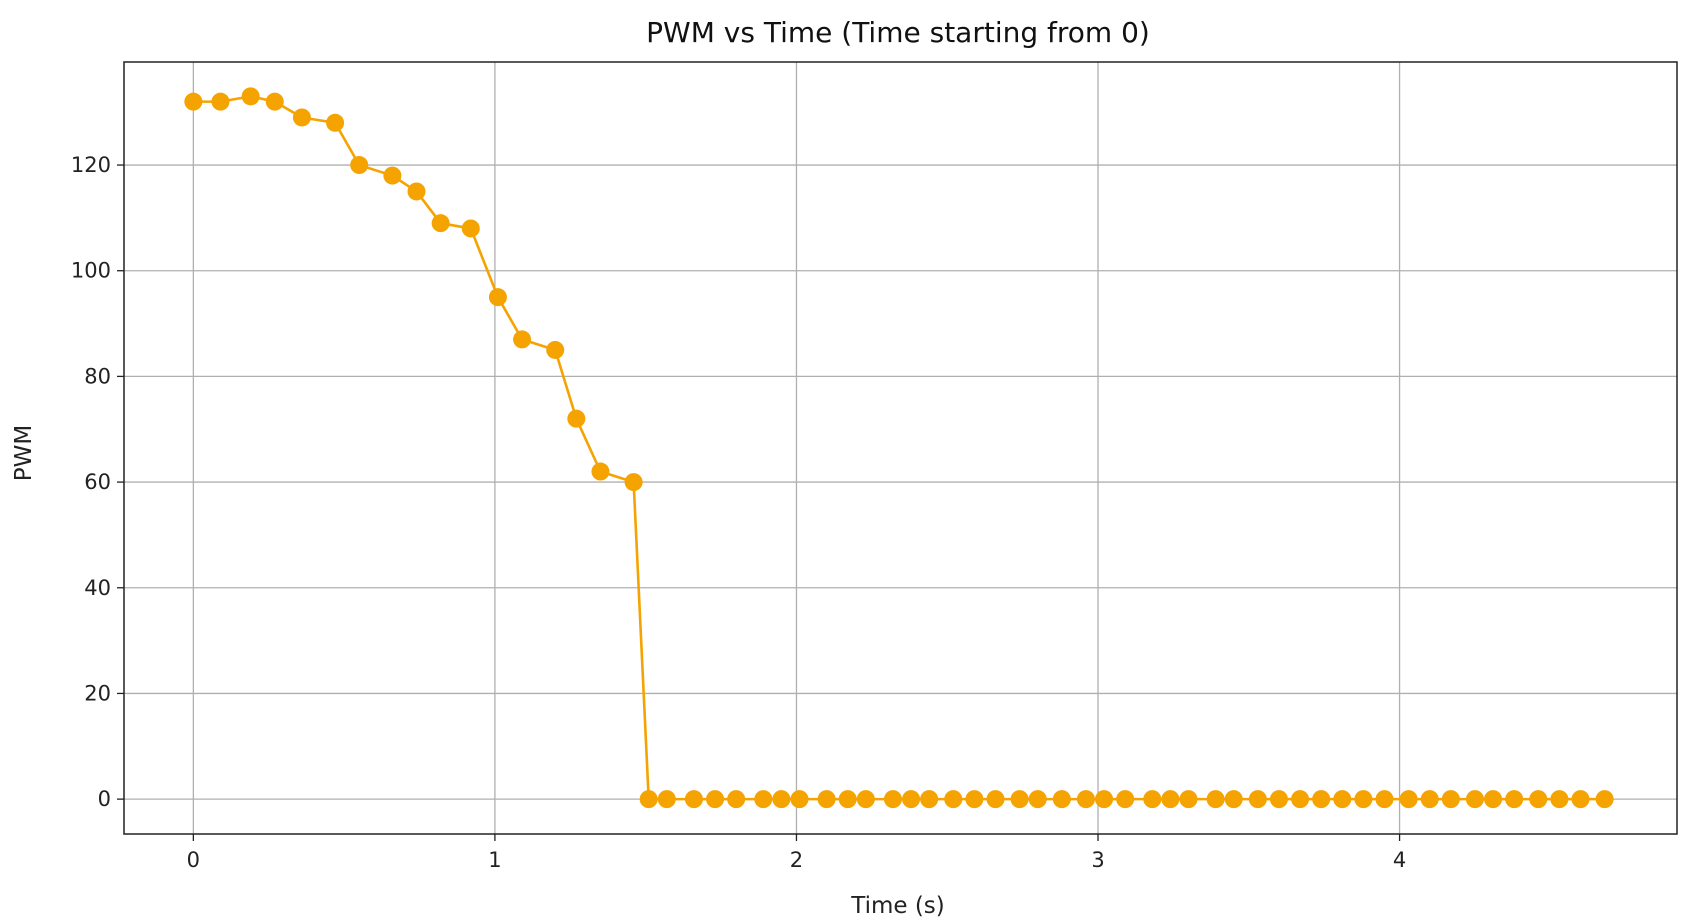 This screenshot has width=1684, height=920. Describe the element at coordinates (796, 860) in the screenshot. I see `x-tick-label: 2` at that location.